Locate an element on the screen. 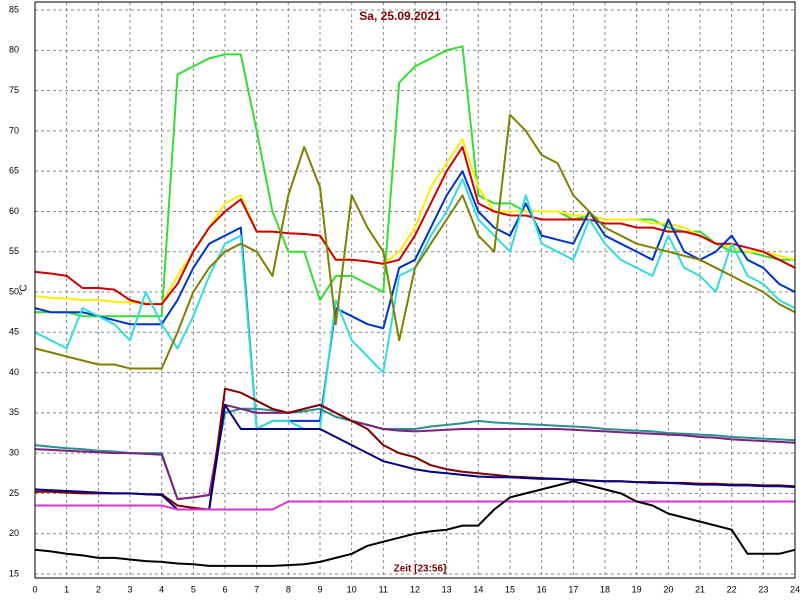 The image size is (800, 600). x-tick-label: 15 is located at coordinates (510, 589).